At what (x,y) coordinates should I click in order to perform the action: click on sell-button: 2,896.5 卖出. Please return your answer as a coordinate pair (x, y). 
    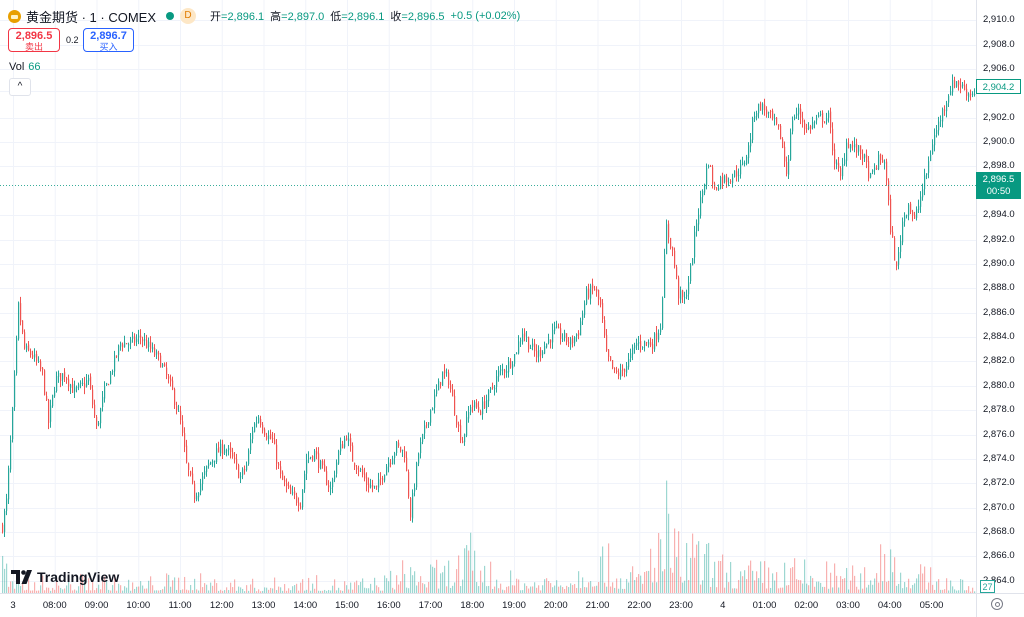
    Looking at the image, I should click on (34, 40).